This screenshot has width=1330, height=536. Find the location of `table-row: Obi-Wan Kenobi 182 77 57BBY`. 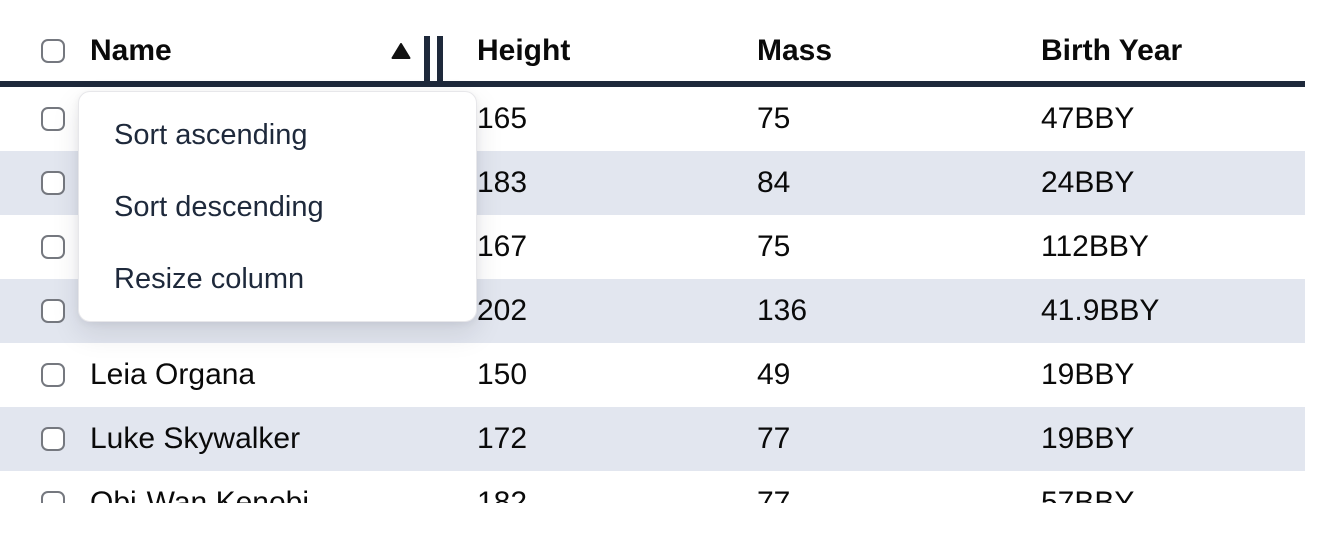

table-row: Obi-Wan Kenobi 182 77 57BBY is located at coordinates (652, 487).